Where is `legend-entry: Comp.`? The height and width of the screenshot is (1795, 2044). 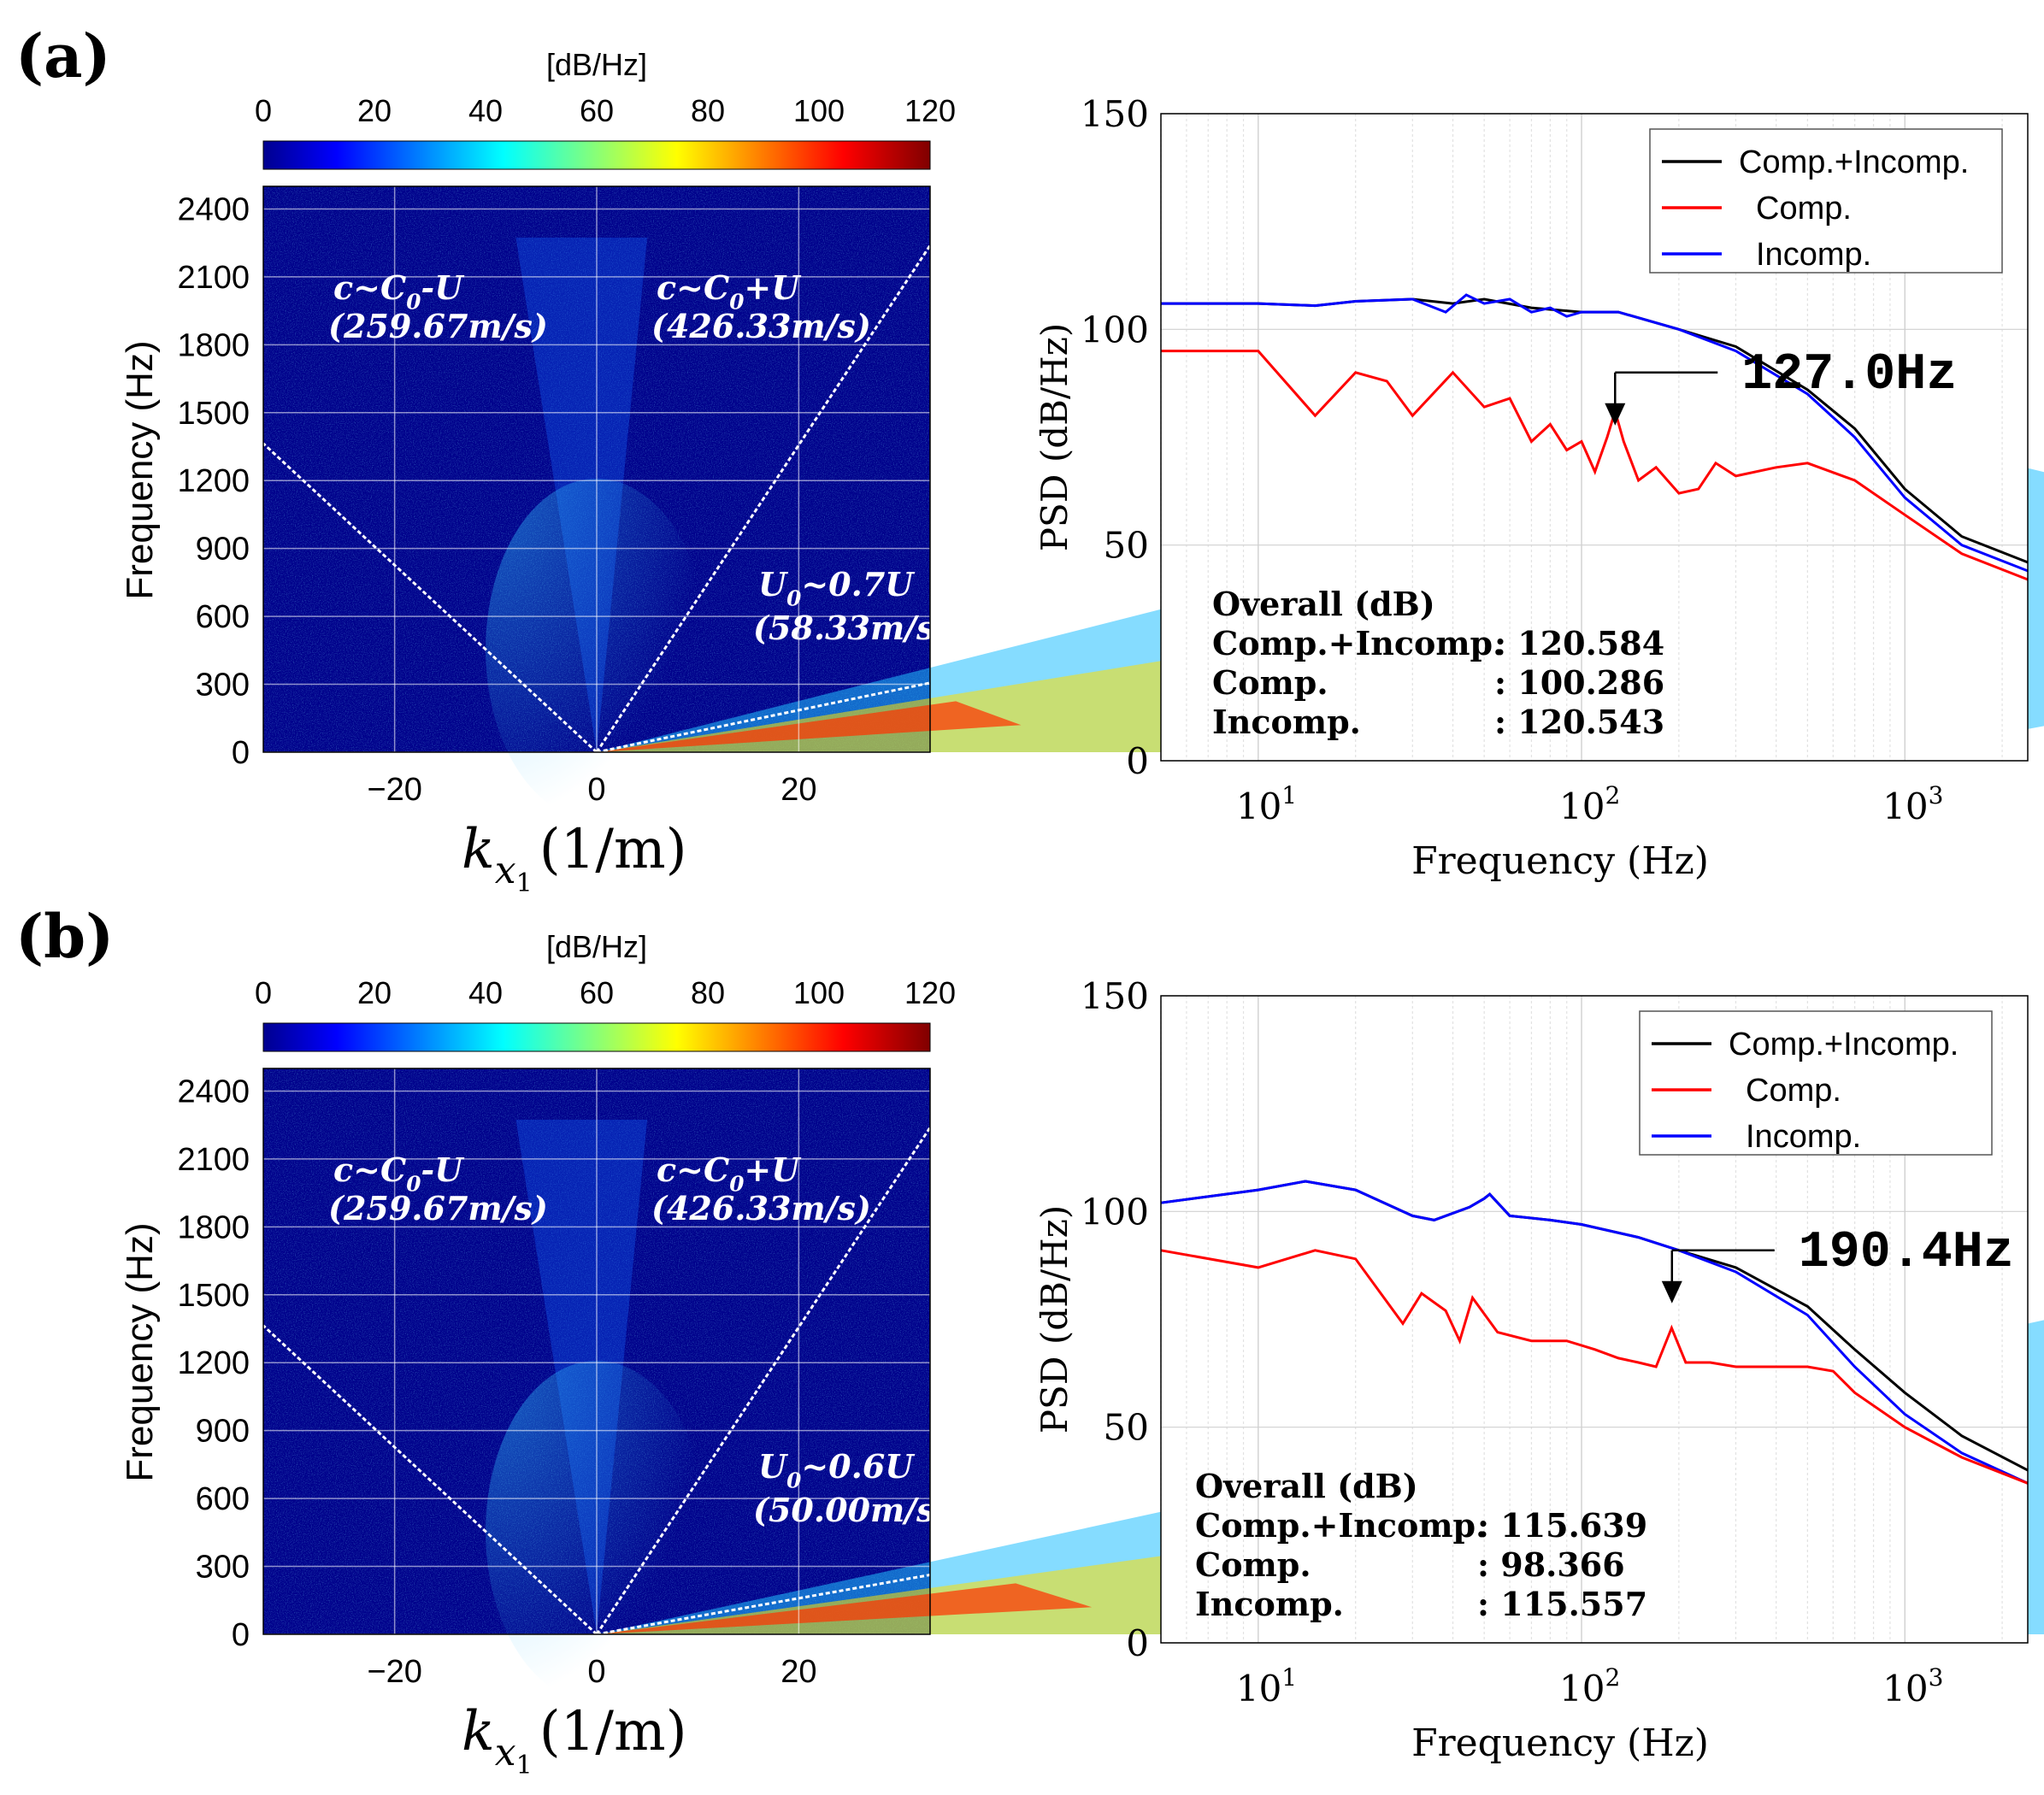 legend-entry: Comp. is located at coordinates (1793, 1091).